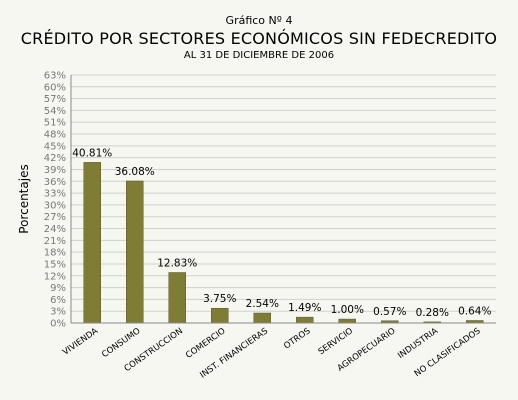  Describe the element at coordinates (220, 315) in the screenshot. I see `bar-comercio` at that location.